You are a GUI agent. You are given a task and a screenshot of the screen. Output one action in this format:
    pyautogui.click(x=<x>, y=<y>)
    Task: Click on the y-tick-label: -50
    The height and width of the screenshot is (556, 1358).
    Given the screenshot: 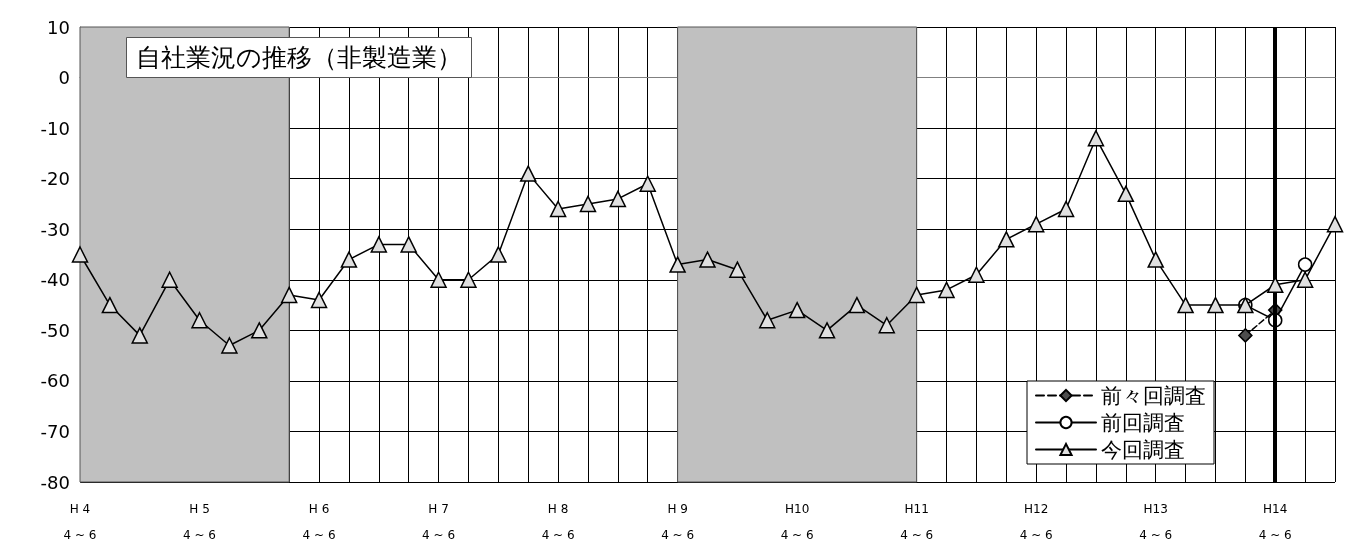 What is the action you would take?
    pyautogui.click(x=55, y=330)
    